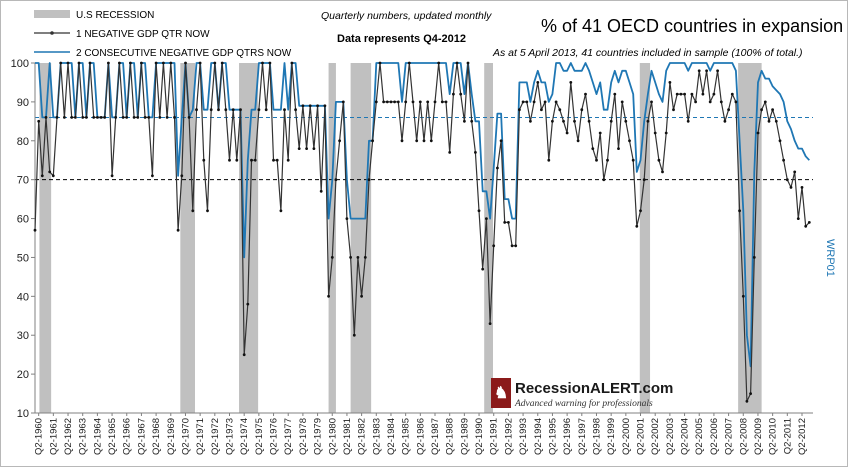 This screenshot has width=848, height=467. What do you see at coordinates (538, 436) in the screenshot?
I see `x-tick-label: Q2-1994` at bounding box center [538, 436].